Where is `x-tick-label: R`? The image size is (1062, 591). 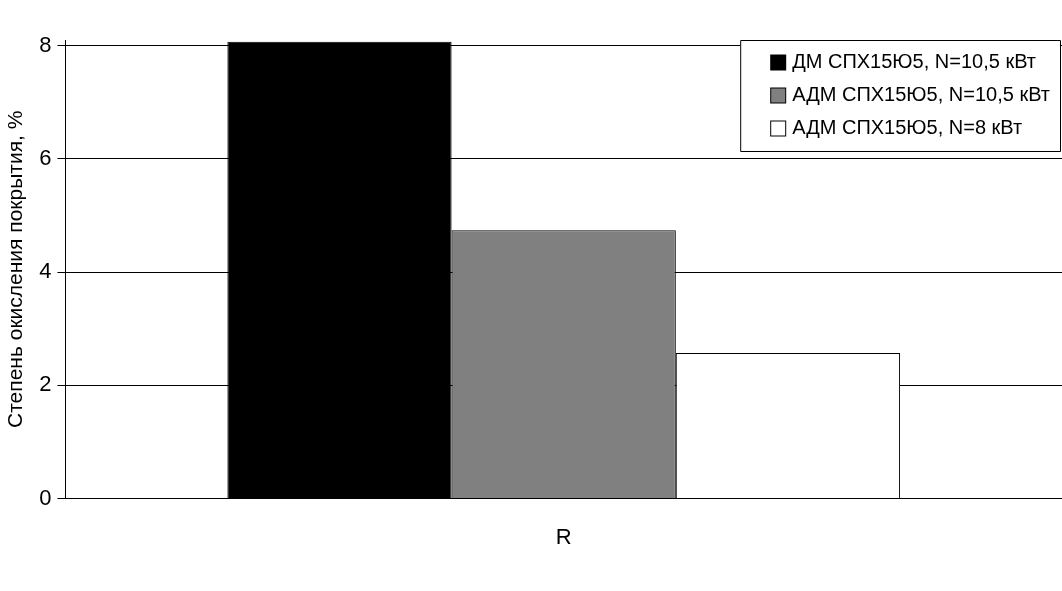
x-tick-label: R is located at coordinates (563, 536).